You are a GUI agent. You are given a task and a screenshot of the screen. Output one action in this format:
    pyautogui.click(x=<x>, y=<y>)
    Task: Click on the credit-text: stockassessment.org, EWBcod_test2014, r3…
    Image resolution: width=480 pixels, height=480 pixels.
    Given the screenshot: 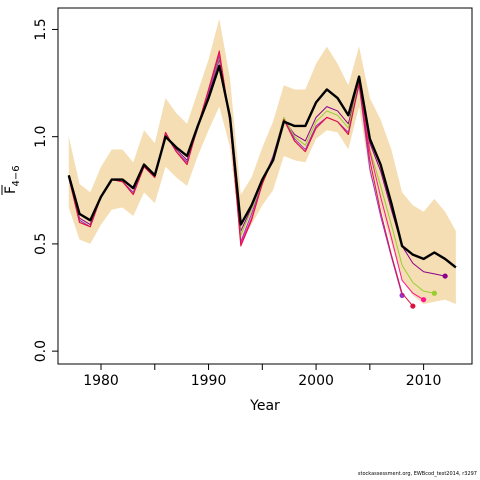 What is the action you would take?
    pyautogui.click(x=417, y=474)
    